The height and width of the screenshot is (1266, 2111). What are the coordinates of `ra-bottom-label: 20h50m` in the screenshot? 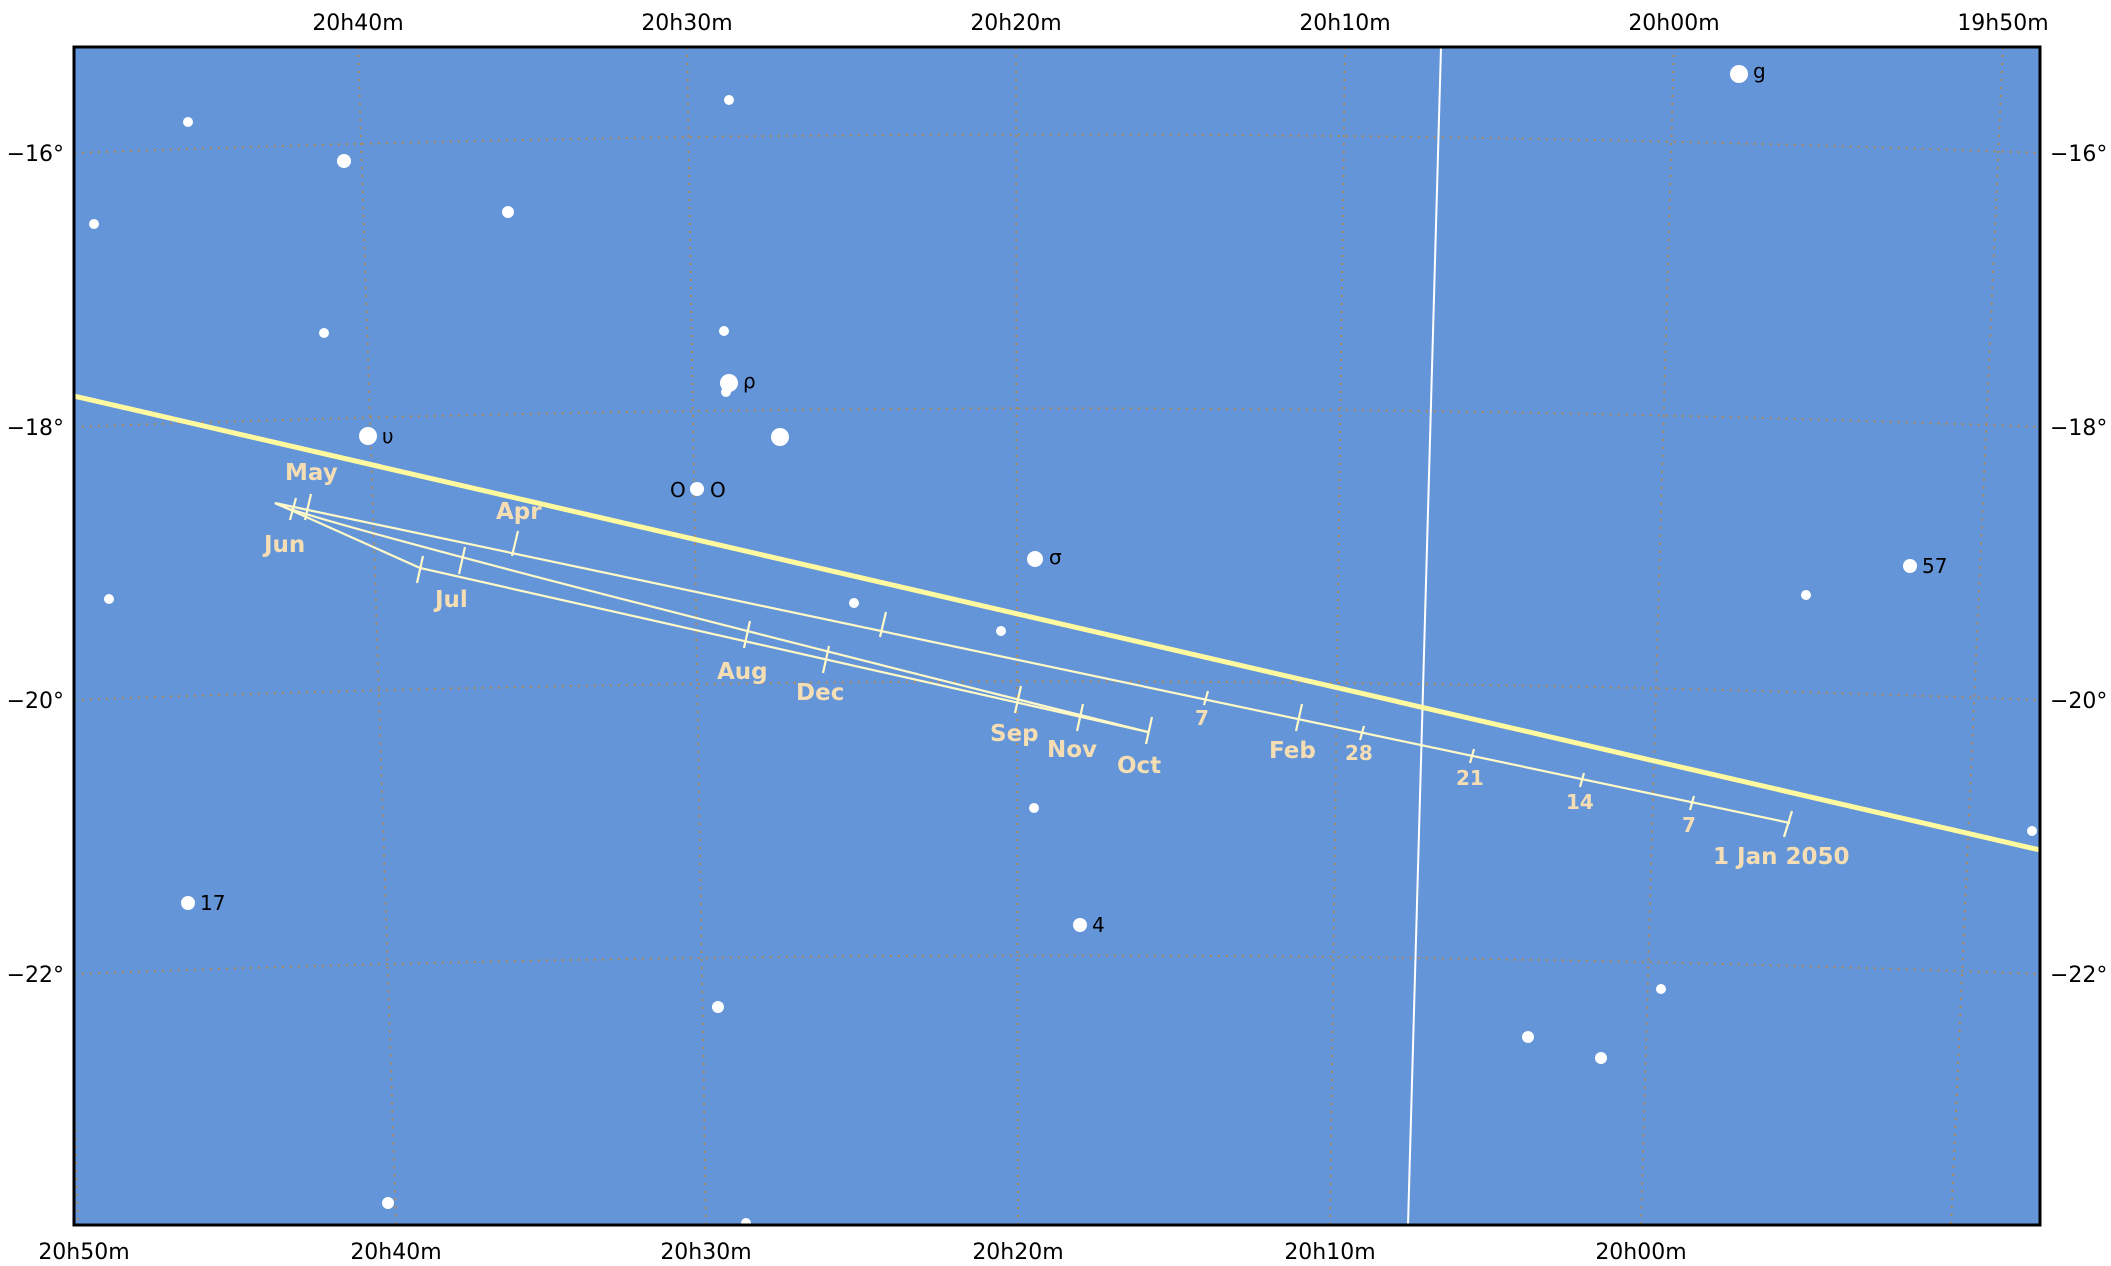 It's located at (83, 1252).